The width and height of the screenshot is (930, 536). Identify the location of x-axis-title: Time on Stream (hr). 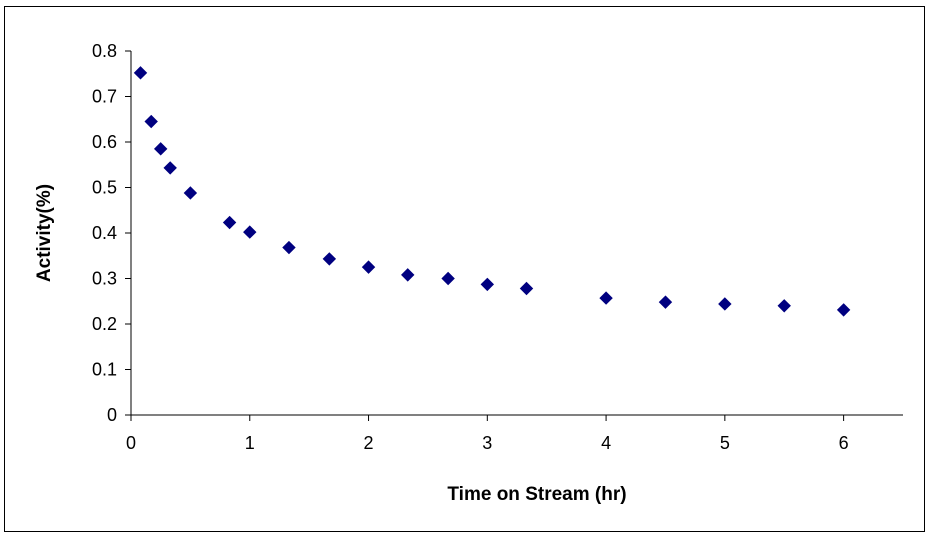
(536, 494).